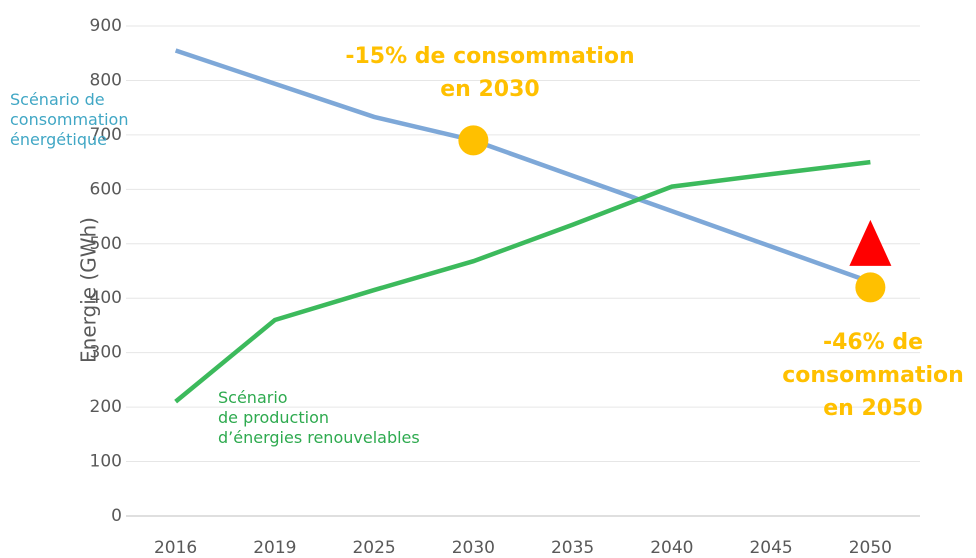 This screenshot has height=558, width=976. Describe the element at coordinates (106, 462) in the screenshot. I see `y-tick-label: 100` at that location.